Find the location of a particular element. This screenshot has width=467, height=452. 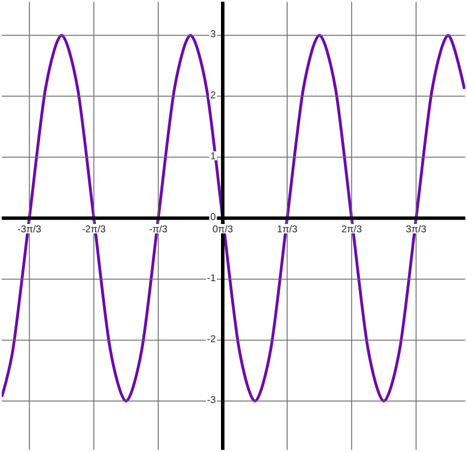

y-tick-label: 0 is located at coordinates (213, 216).